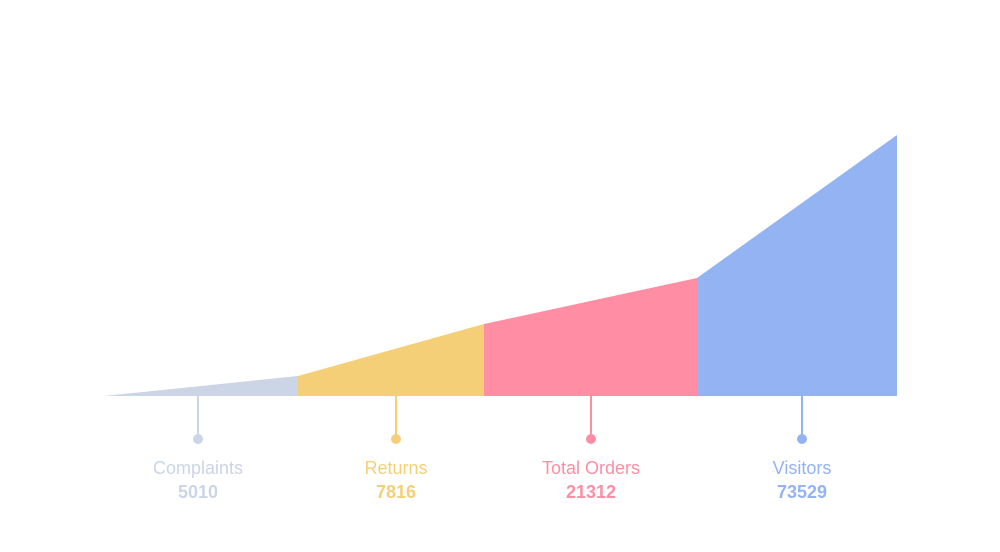 The height and width of the screenshot is (552, 1000). Describe the element at coordinates (797, 265) in the screenshot. I see `funnel-segment-visitors` at that location.